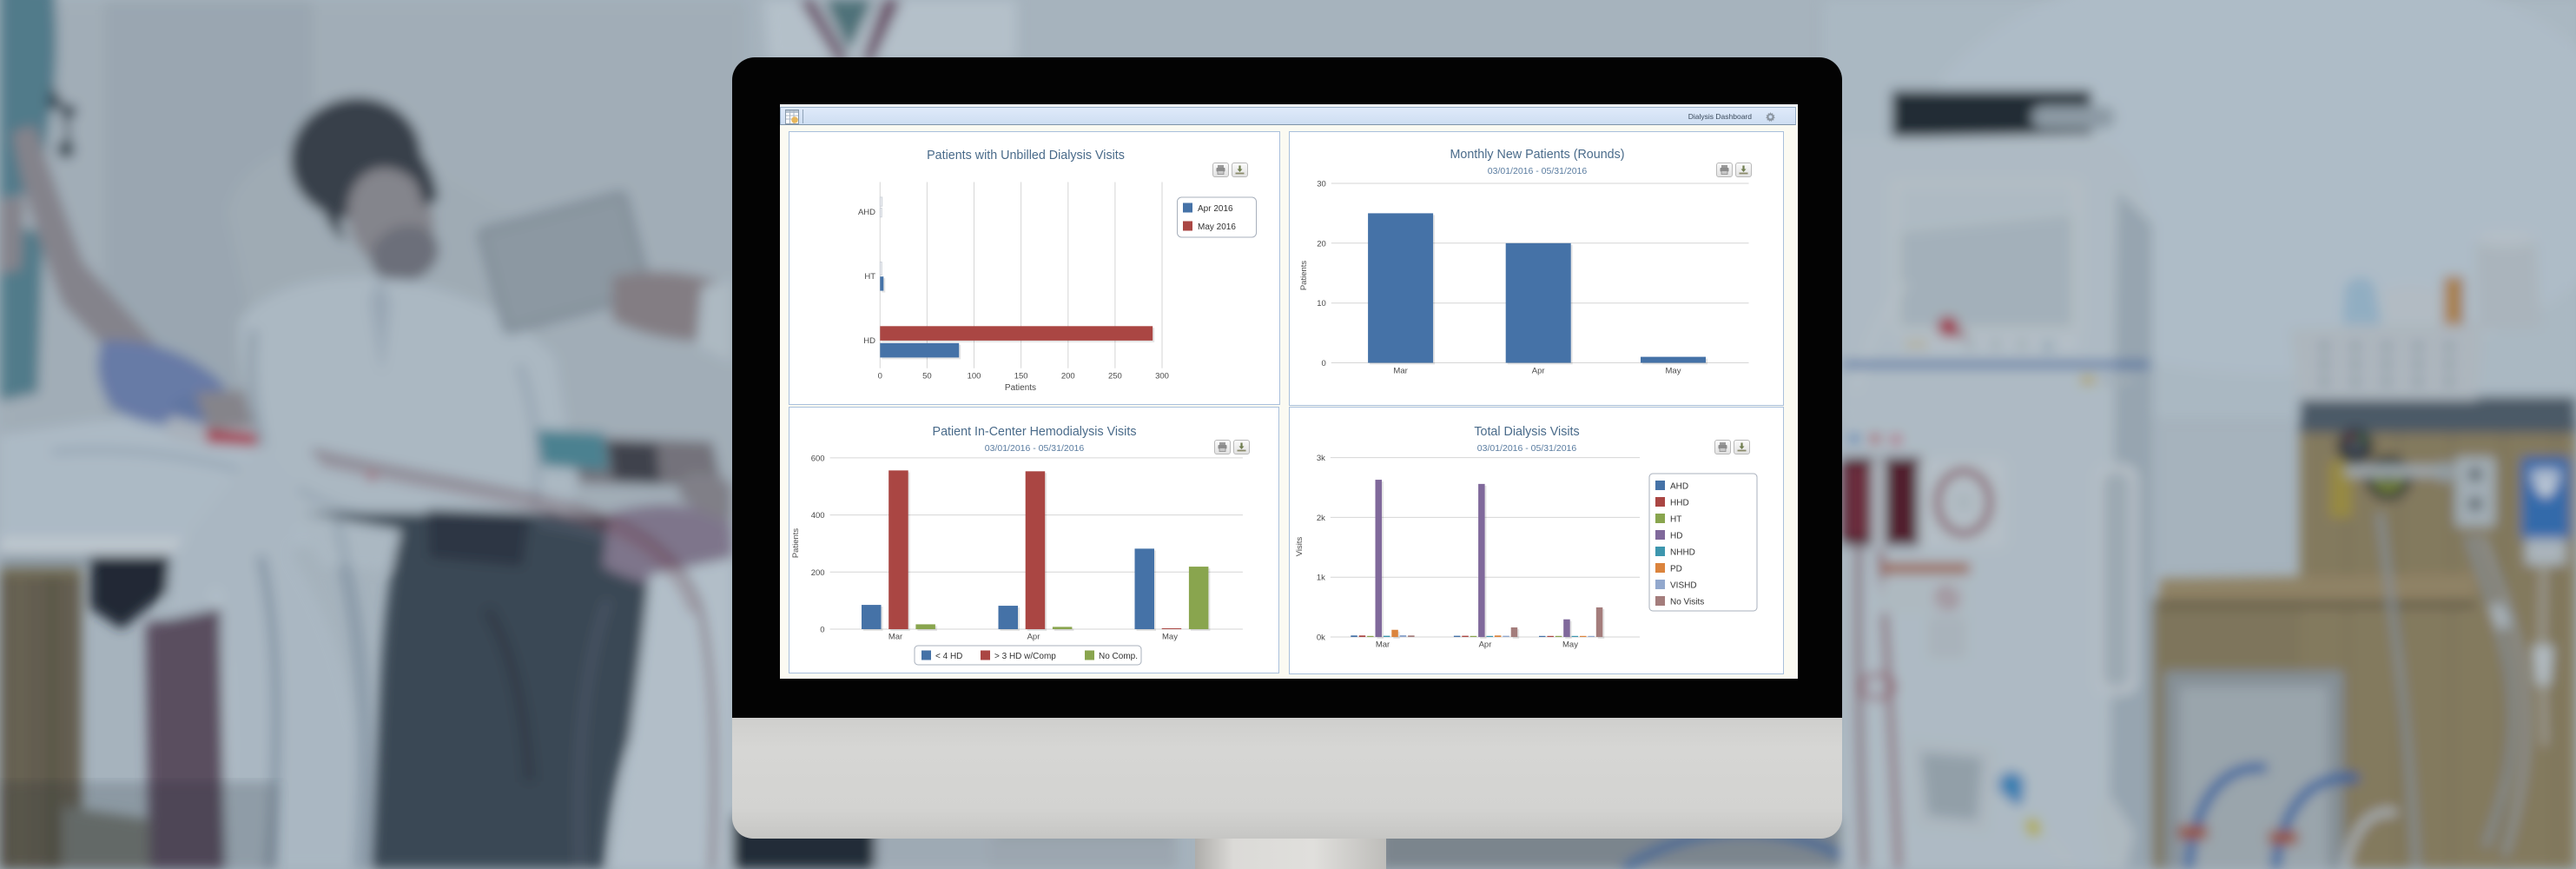 The height and width of the screenshot is (869, 2576). I want to click on svg-text: PD, so click(1676, 569).